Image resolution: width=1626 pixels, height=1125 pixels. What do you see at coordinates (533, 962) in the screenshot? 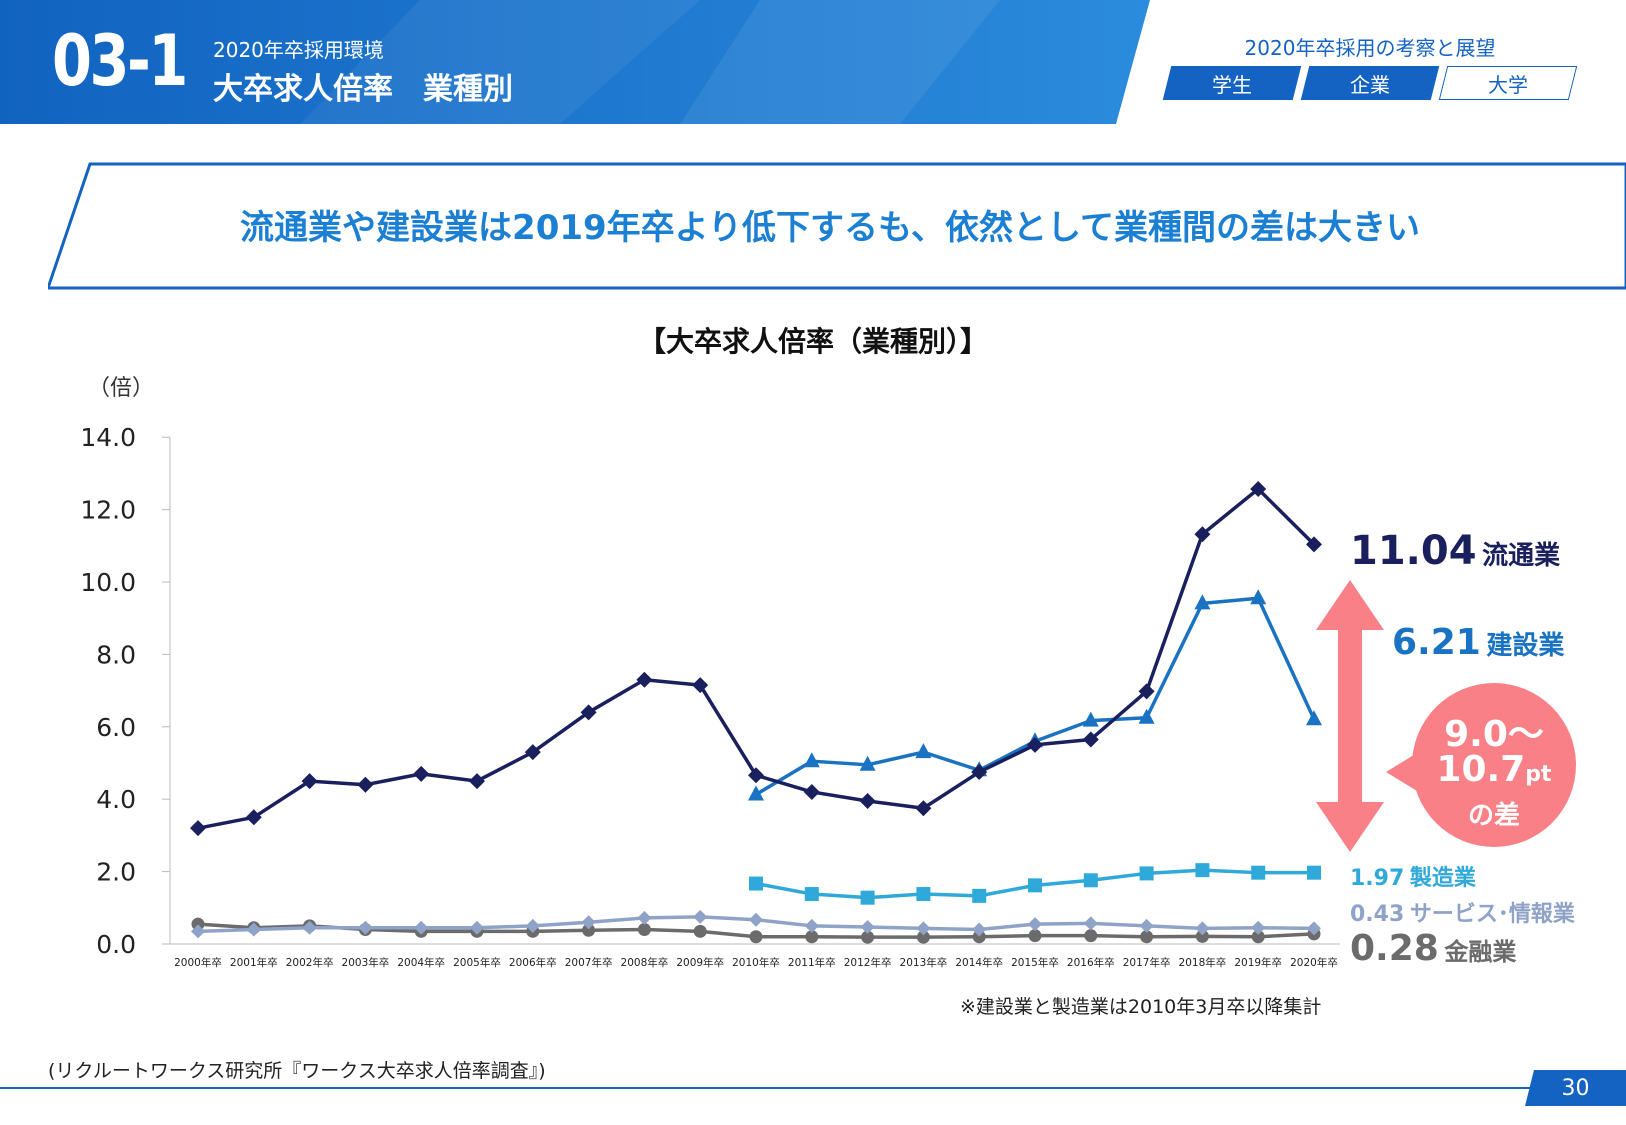
I see `x-tick-label: 2006年卒` at bounding box center [533, 962].